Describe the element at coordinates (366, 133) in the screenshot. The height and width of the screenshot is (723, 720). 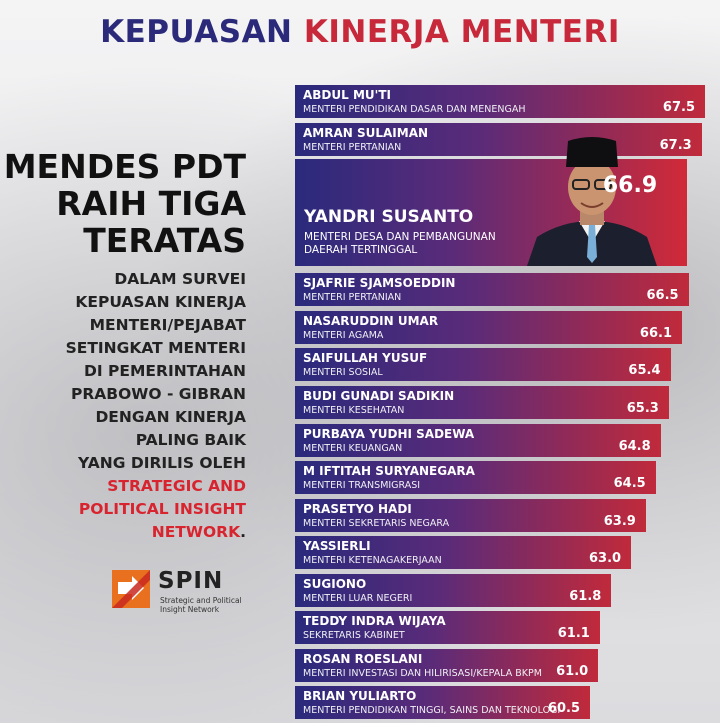
I see `bar-name: AMRAN SULAIMAN` at that location.